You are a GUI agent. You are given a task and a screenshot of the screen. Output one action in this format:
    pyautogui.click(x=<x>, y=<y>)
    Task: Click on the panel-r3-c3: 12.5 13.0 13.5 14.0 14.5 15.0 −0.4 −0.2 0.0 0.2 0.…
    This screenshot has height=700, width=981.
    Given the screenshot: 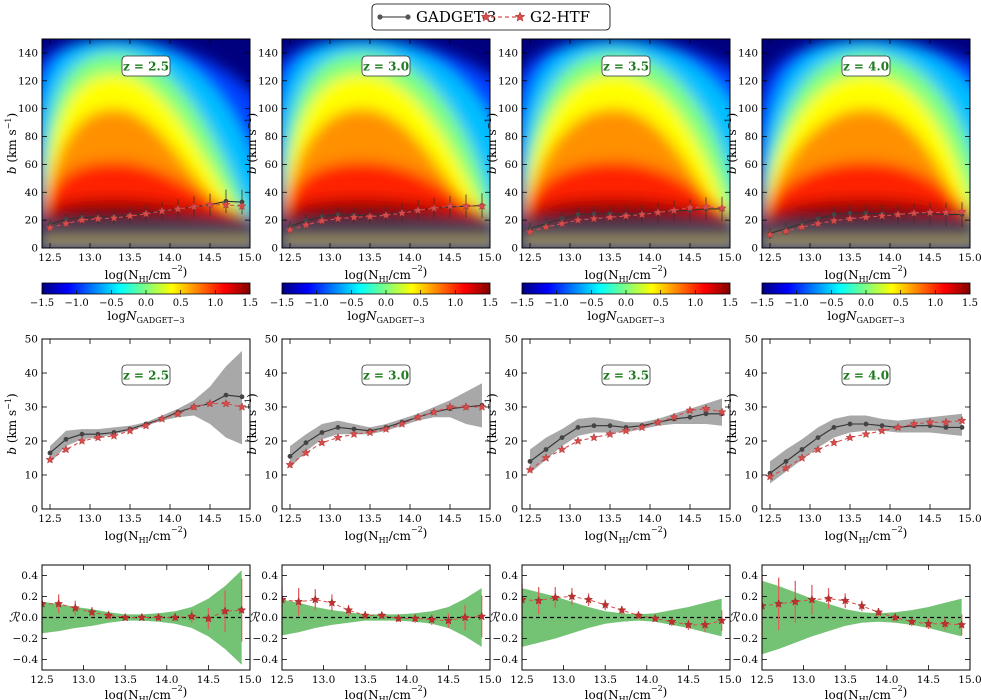 What is the action you would take?
    pyautogui.click(x=615, y=632)
    